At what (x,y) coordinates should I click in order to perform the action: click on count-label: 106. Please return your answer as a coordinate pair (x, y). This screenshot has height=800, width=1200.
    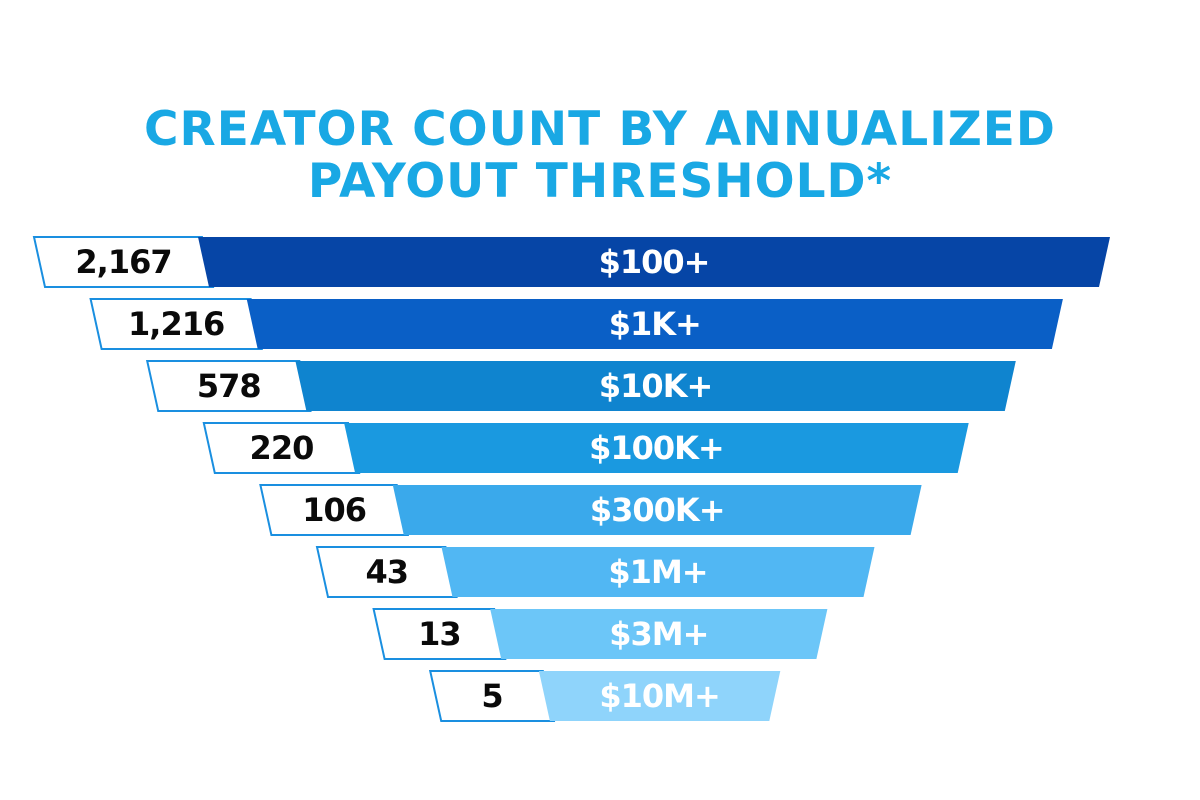
    Looking at the image, I should click on (334, 510).